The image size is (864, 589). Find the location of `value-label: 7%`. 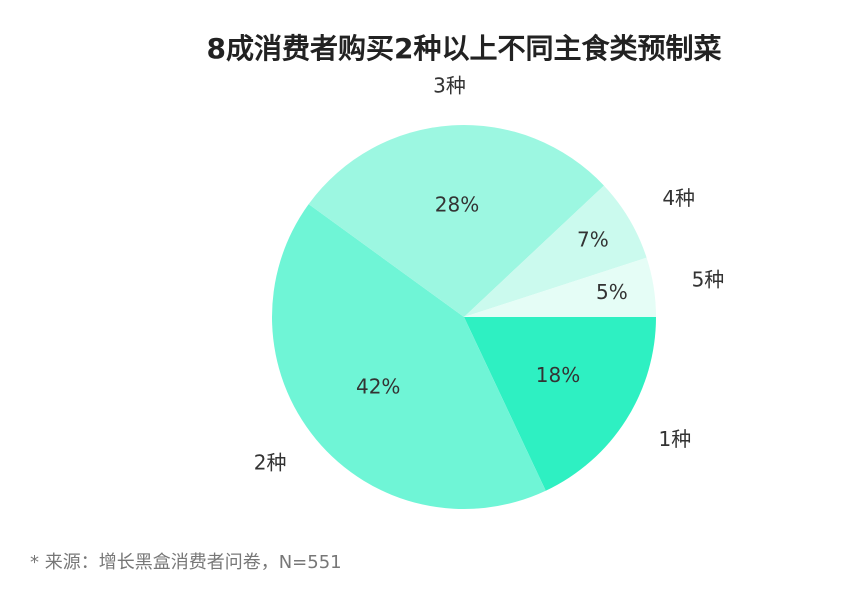

value-label: 7% is located at coordinates (593, 239).